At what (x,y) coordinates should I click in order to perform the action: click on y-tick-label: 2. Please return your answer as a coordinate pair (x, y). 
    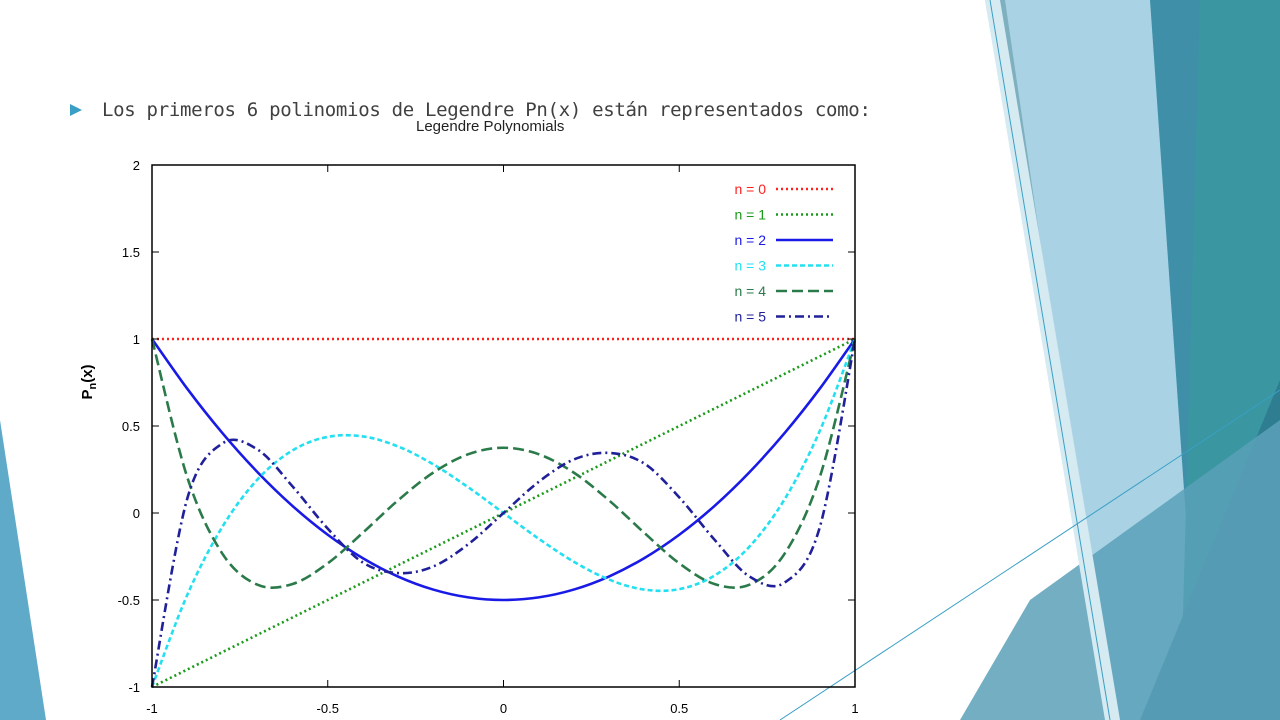
    Looking at the image, I should click on (136, 165).